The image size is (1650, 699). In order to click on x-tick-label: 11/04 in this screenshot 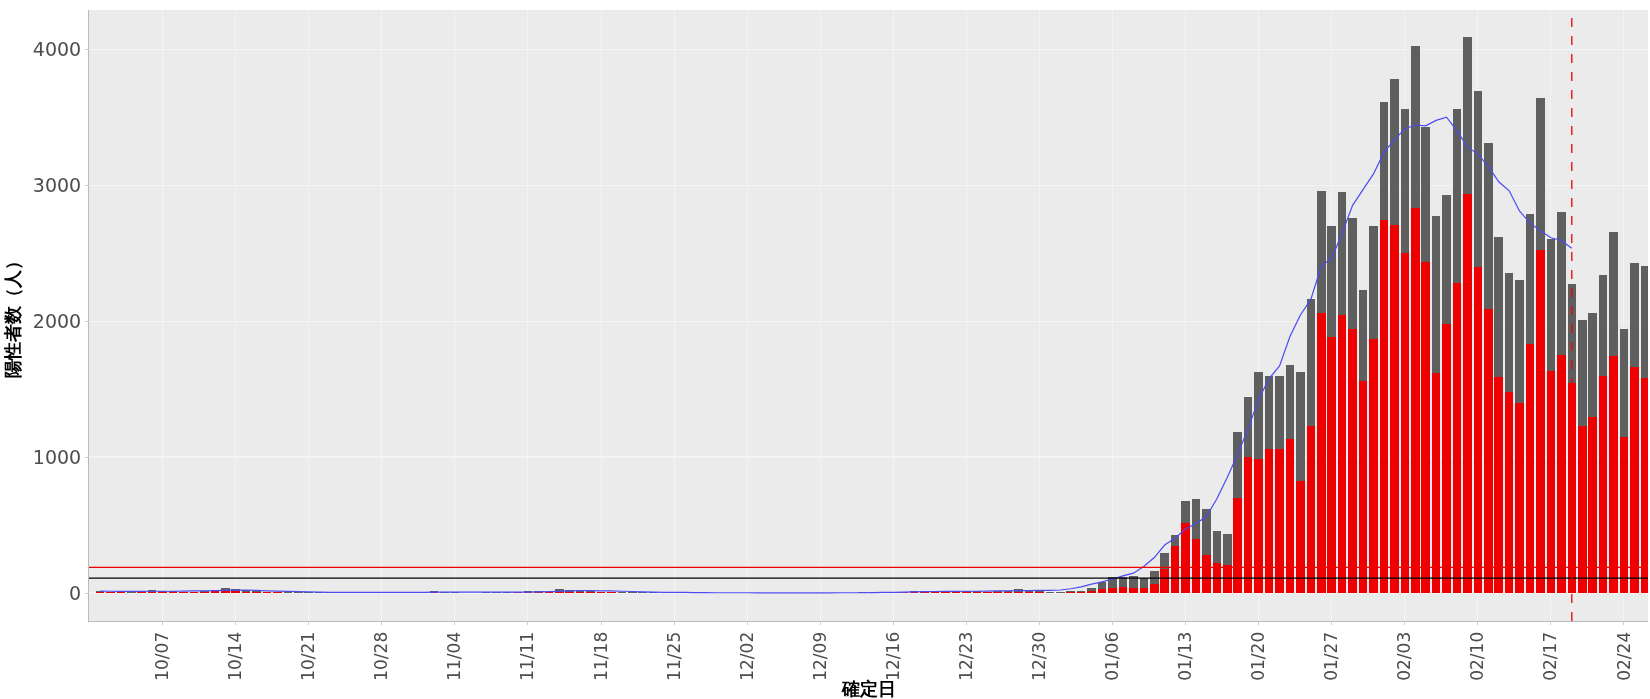, I will do `click(454, 656)`.